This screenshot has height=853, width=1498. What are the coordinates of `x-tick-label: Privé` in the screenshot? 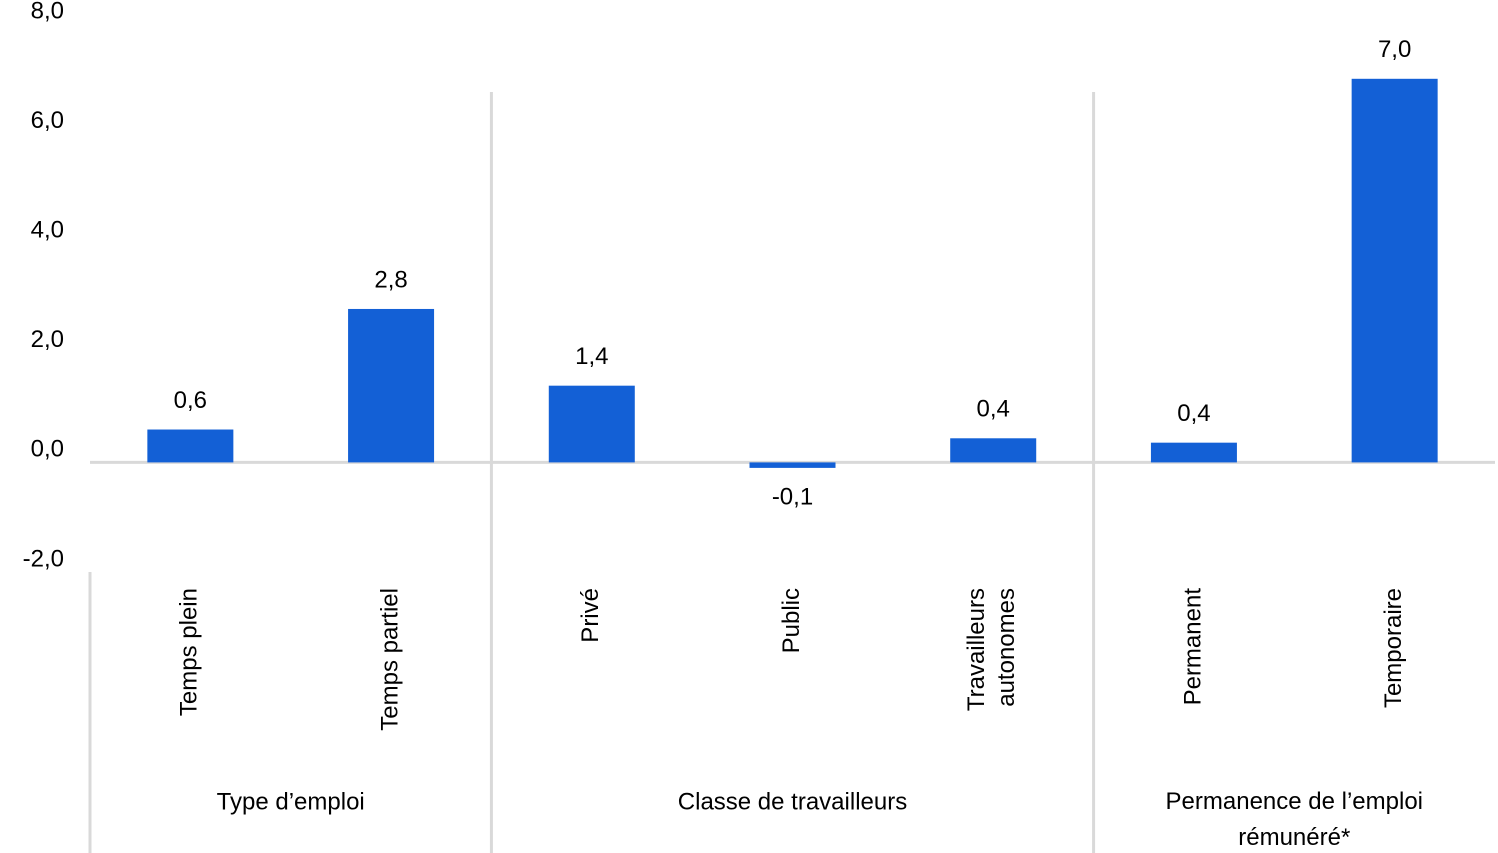 It's located at (590, 615).